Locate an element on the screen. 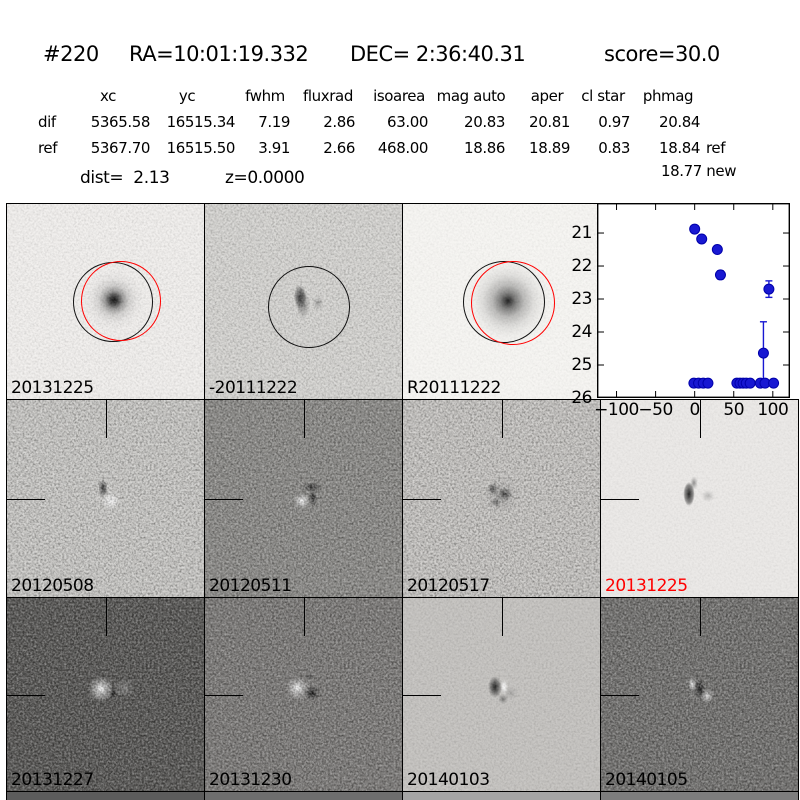 The image size is (800, 800). ref-suffix: ref is located at coordinates (716, 148).